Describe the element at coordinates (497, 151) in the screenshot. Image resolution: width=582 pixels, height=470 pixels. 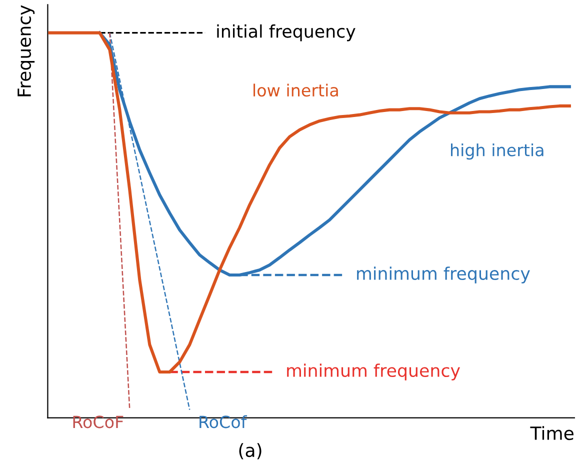
I see `series-label: high inertia` at that location.